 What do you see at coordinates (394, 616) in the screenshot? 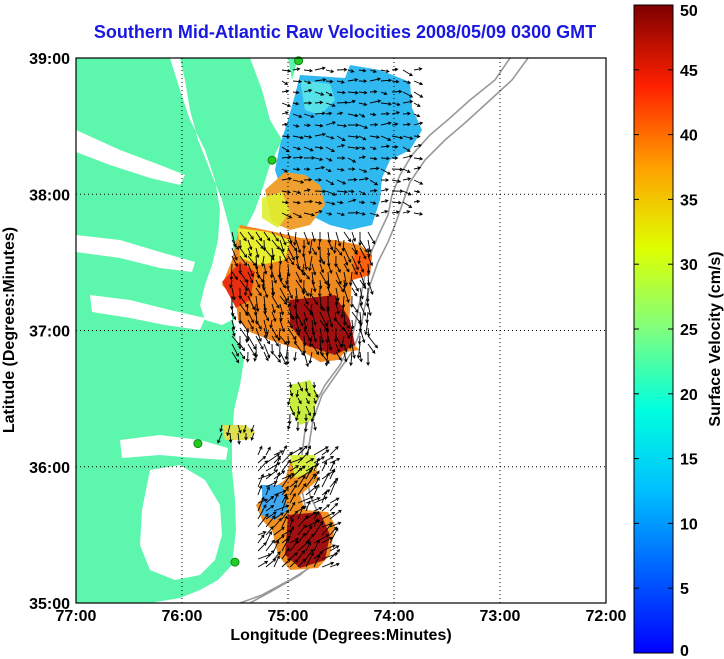
I see `x-tick-label: 74:00` at bounding box center [394, 616].